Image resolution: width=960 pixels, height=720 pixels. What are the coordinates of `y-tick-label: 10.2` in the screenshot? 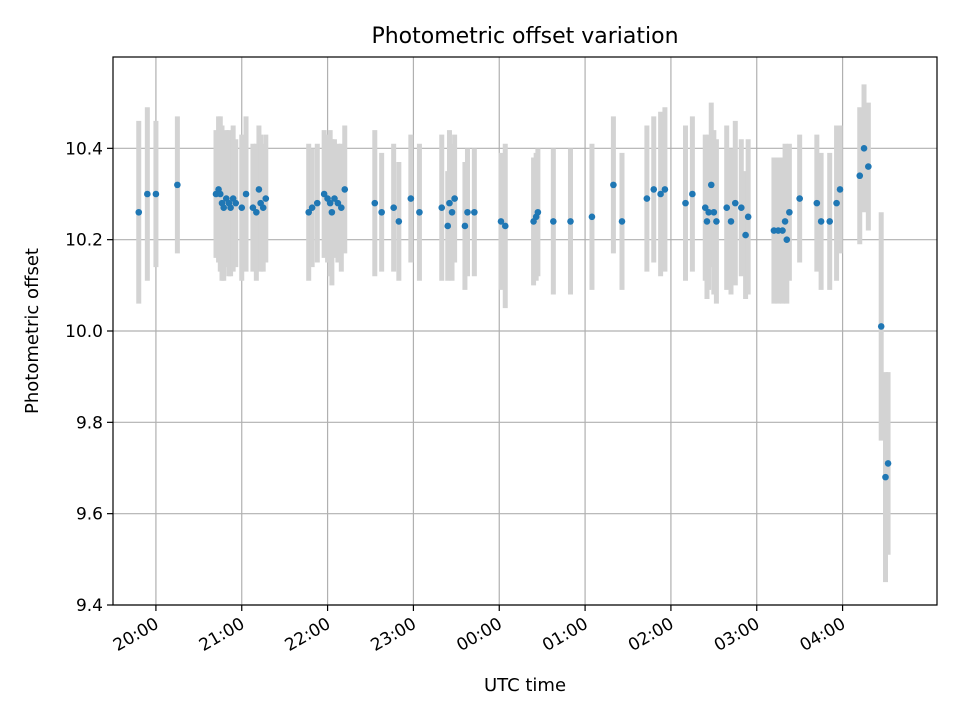 It's located at (84, 241).